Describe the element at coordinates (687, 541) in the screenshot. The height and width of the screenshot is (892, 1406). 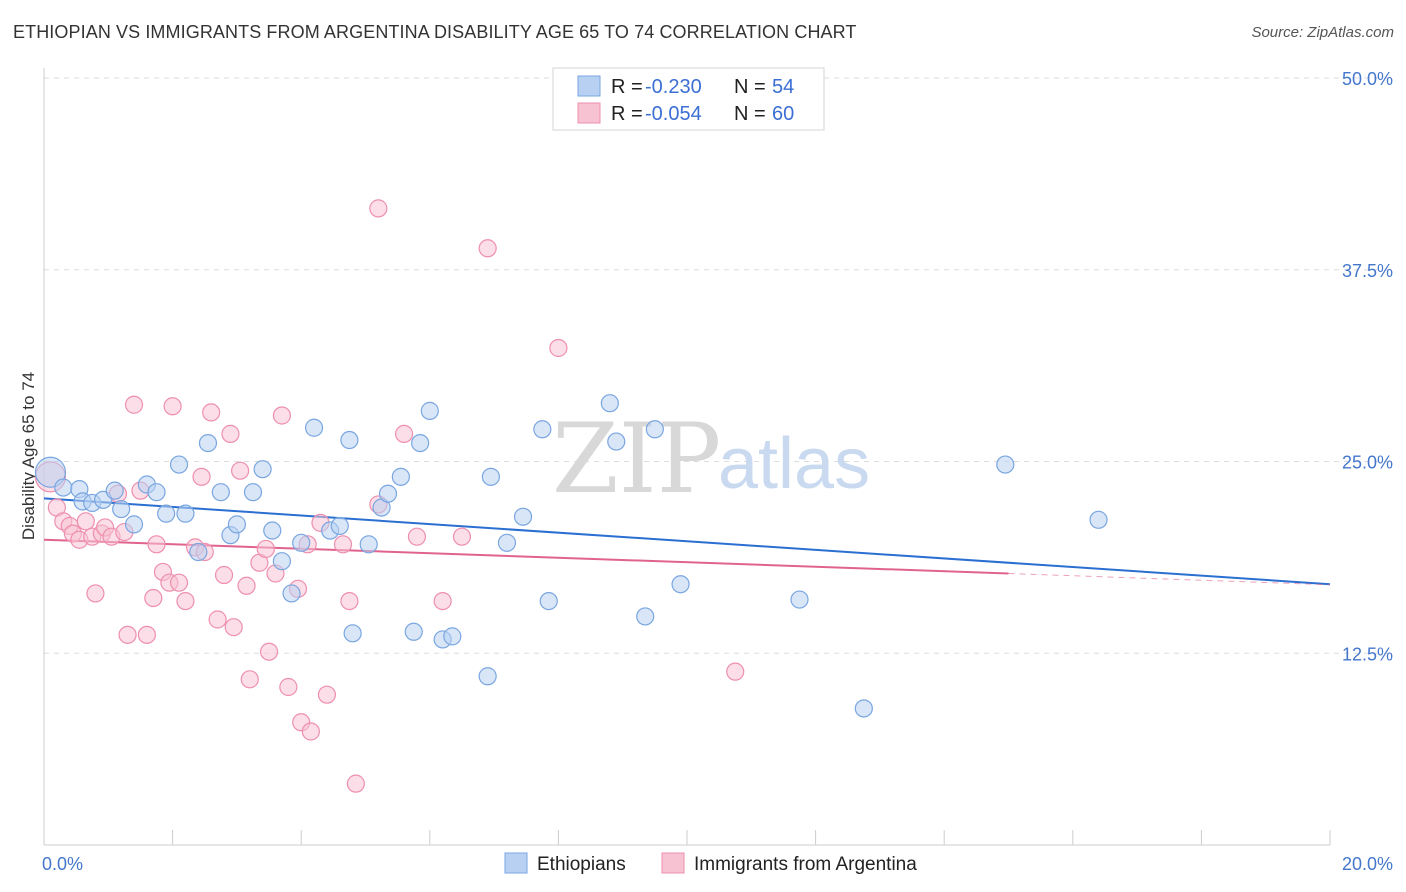
I see `trend-line-ethiopians` at that location.